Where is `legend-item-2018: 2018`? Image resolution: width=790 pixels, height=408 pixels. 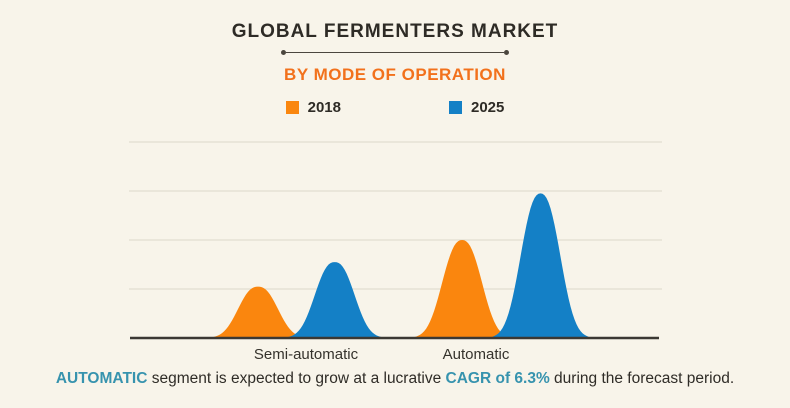
legend-item-2018: 2018 is located at coordinates (313, 107).